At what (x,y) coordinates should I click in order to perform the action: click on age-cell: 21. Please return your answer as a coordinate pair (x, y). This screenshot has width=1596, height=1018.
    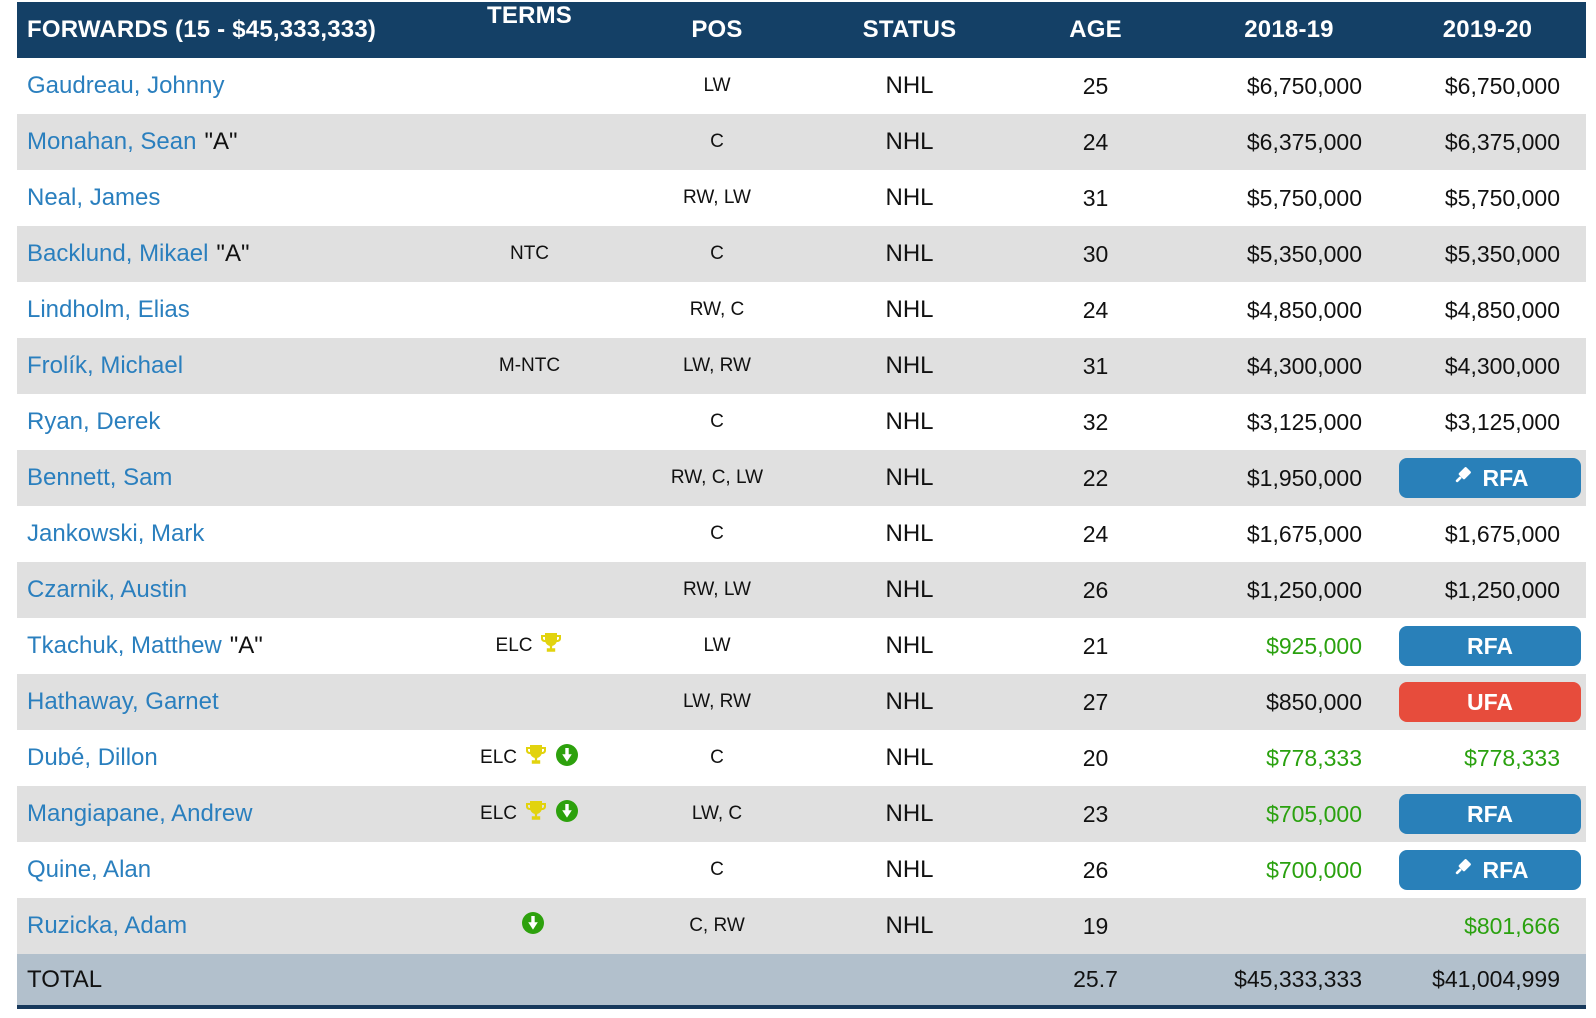
    Looking at the image, I should click on (1095, 645).